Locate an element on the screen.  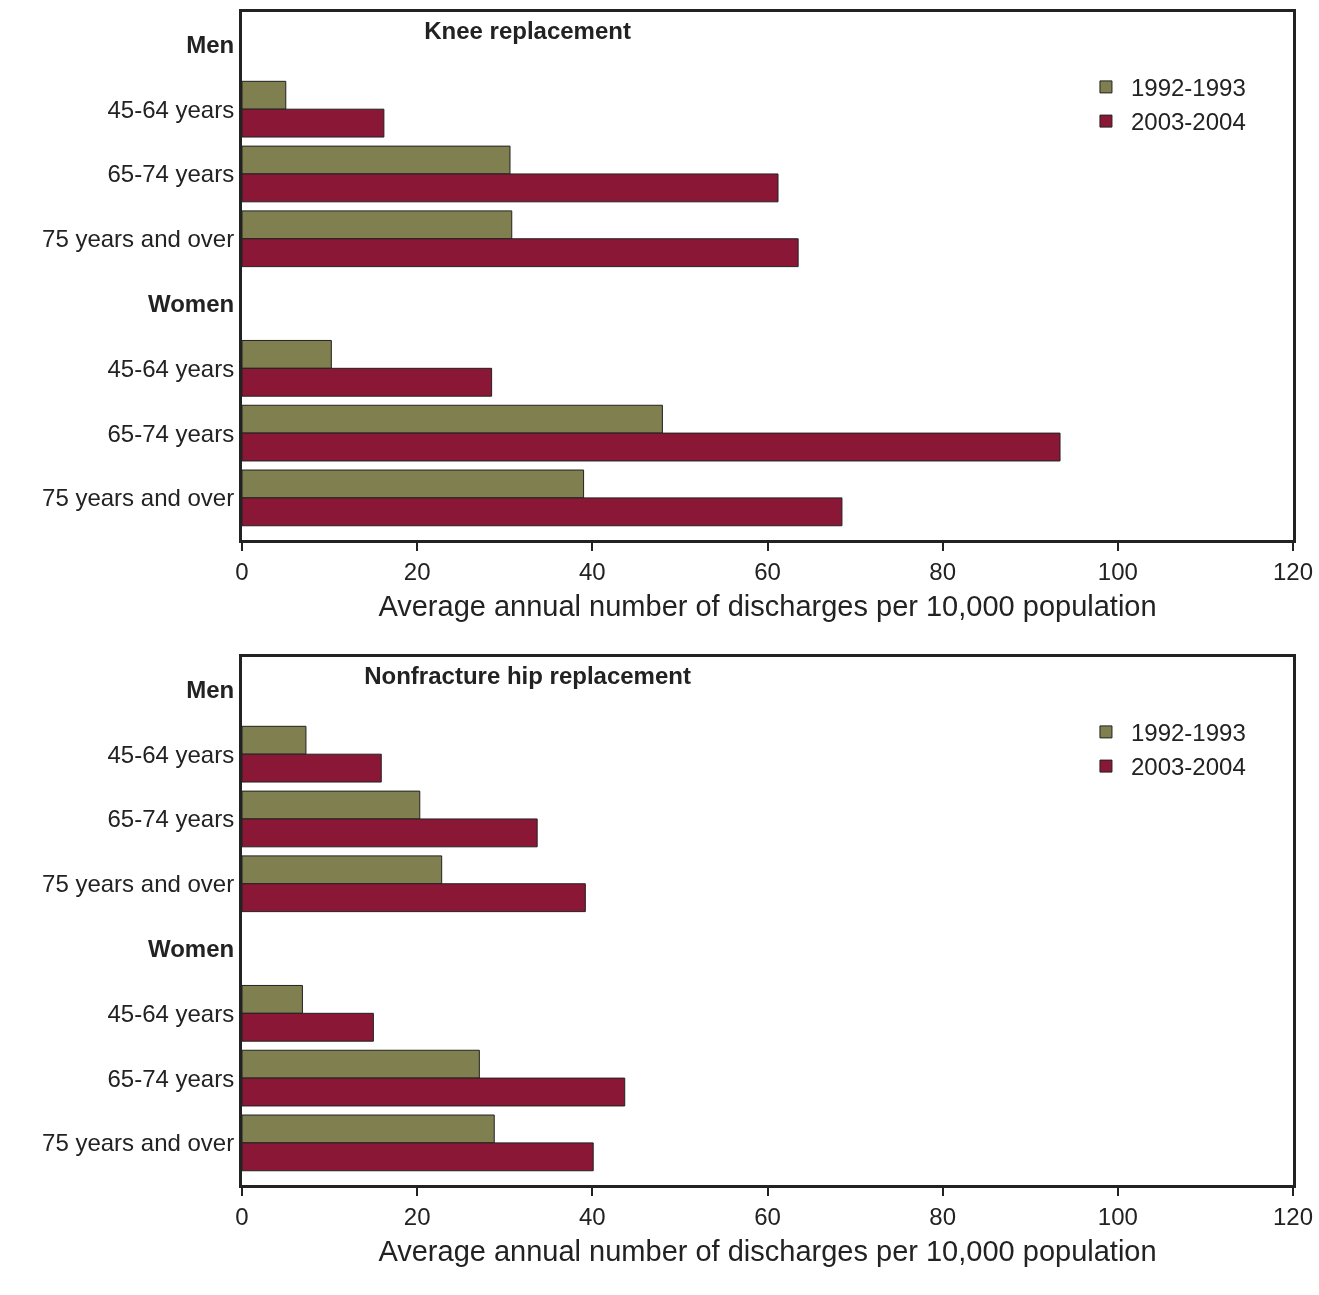
chart-title: Knee replacement is located at coordinates (527, 31).